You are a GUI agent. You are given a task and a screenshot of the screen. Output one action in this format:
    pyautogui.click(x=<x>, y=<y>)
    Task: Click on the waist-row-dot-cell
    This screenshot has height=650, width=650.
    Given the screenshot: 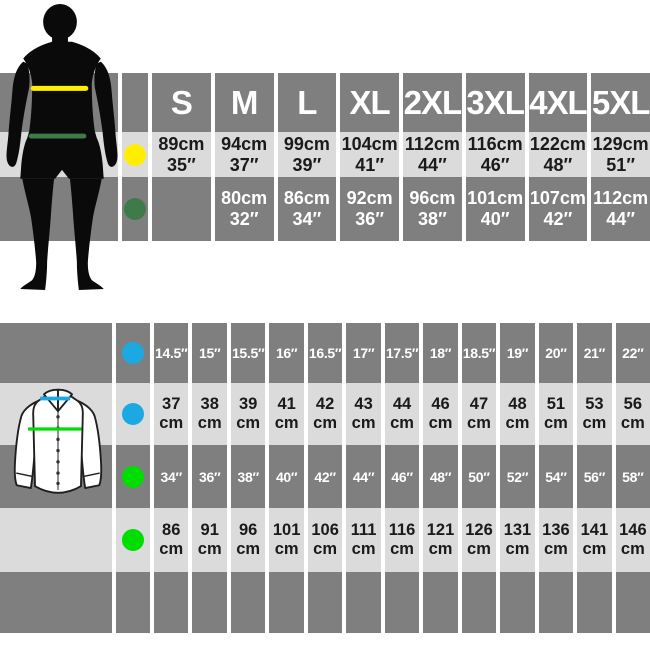 What is the action you would take?
    pyautogui.click(x=135, y=209)
    